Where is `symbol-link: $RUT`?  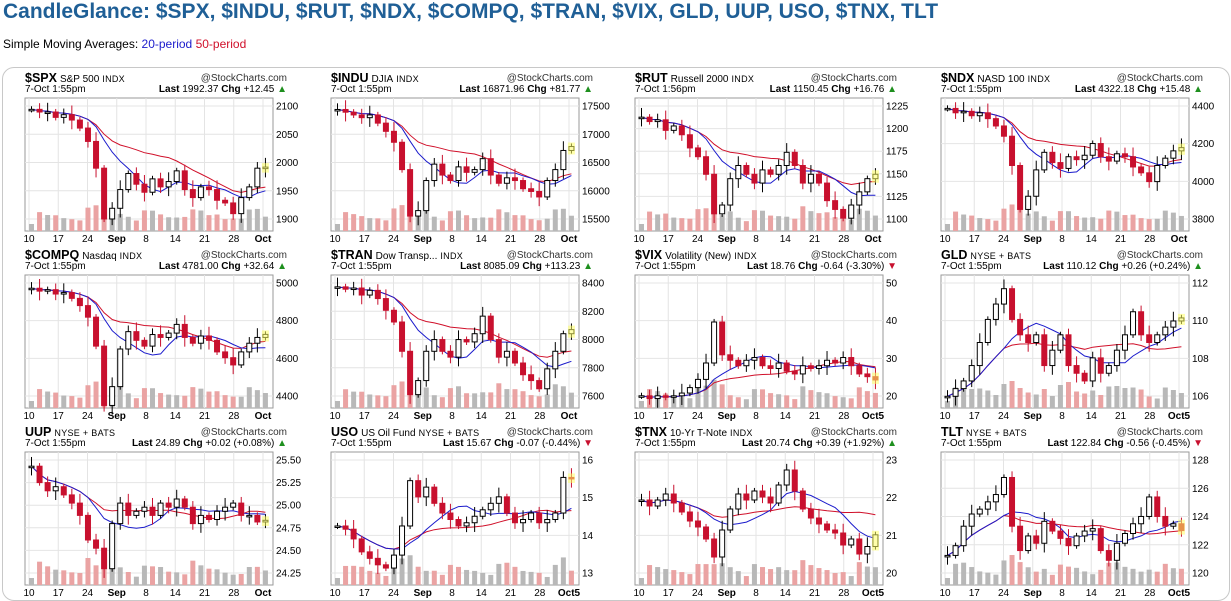 symbol-link: $RUT is located at coordinates (651, 78).